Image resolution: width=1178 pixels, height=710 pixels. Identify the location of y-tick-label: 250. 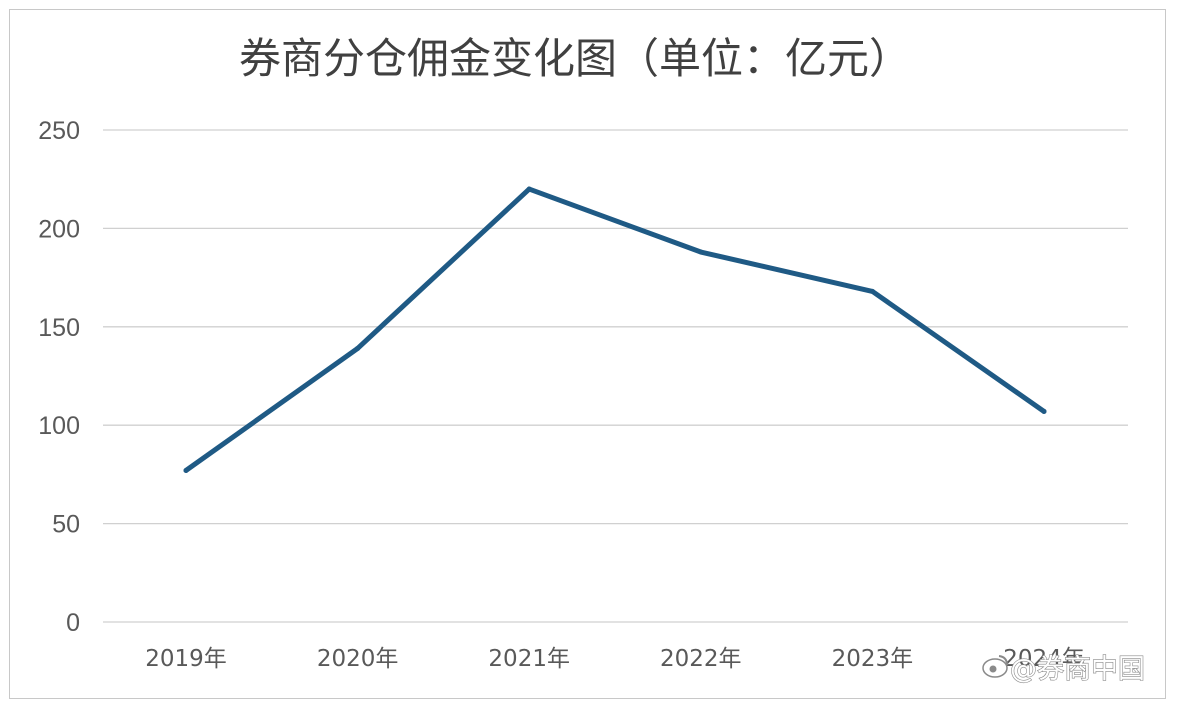
(59, 131).